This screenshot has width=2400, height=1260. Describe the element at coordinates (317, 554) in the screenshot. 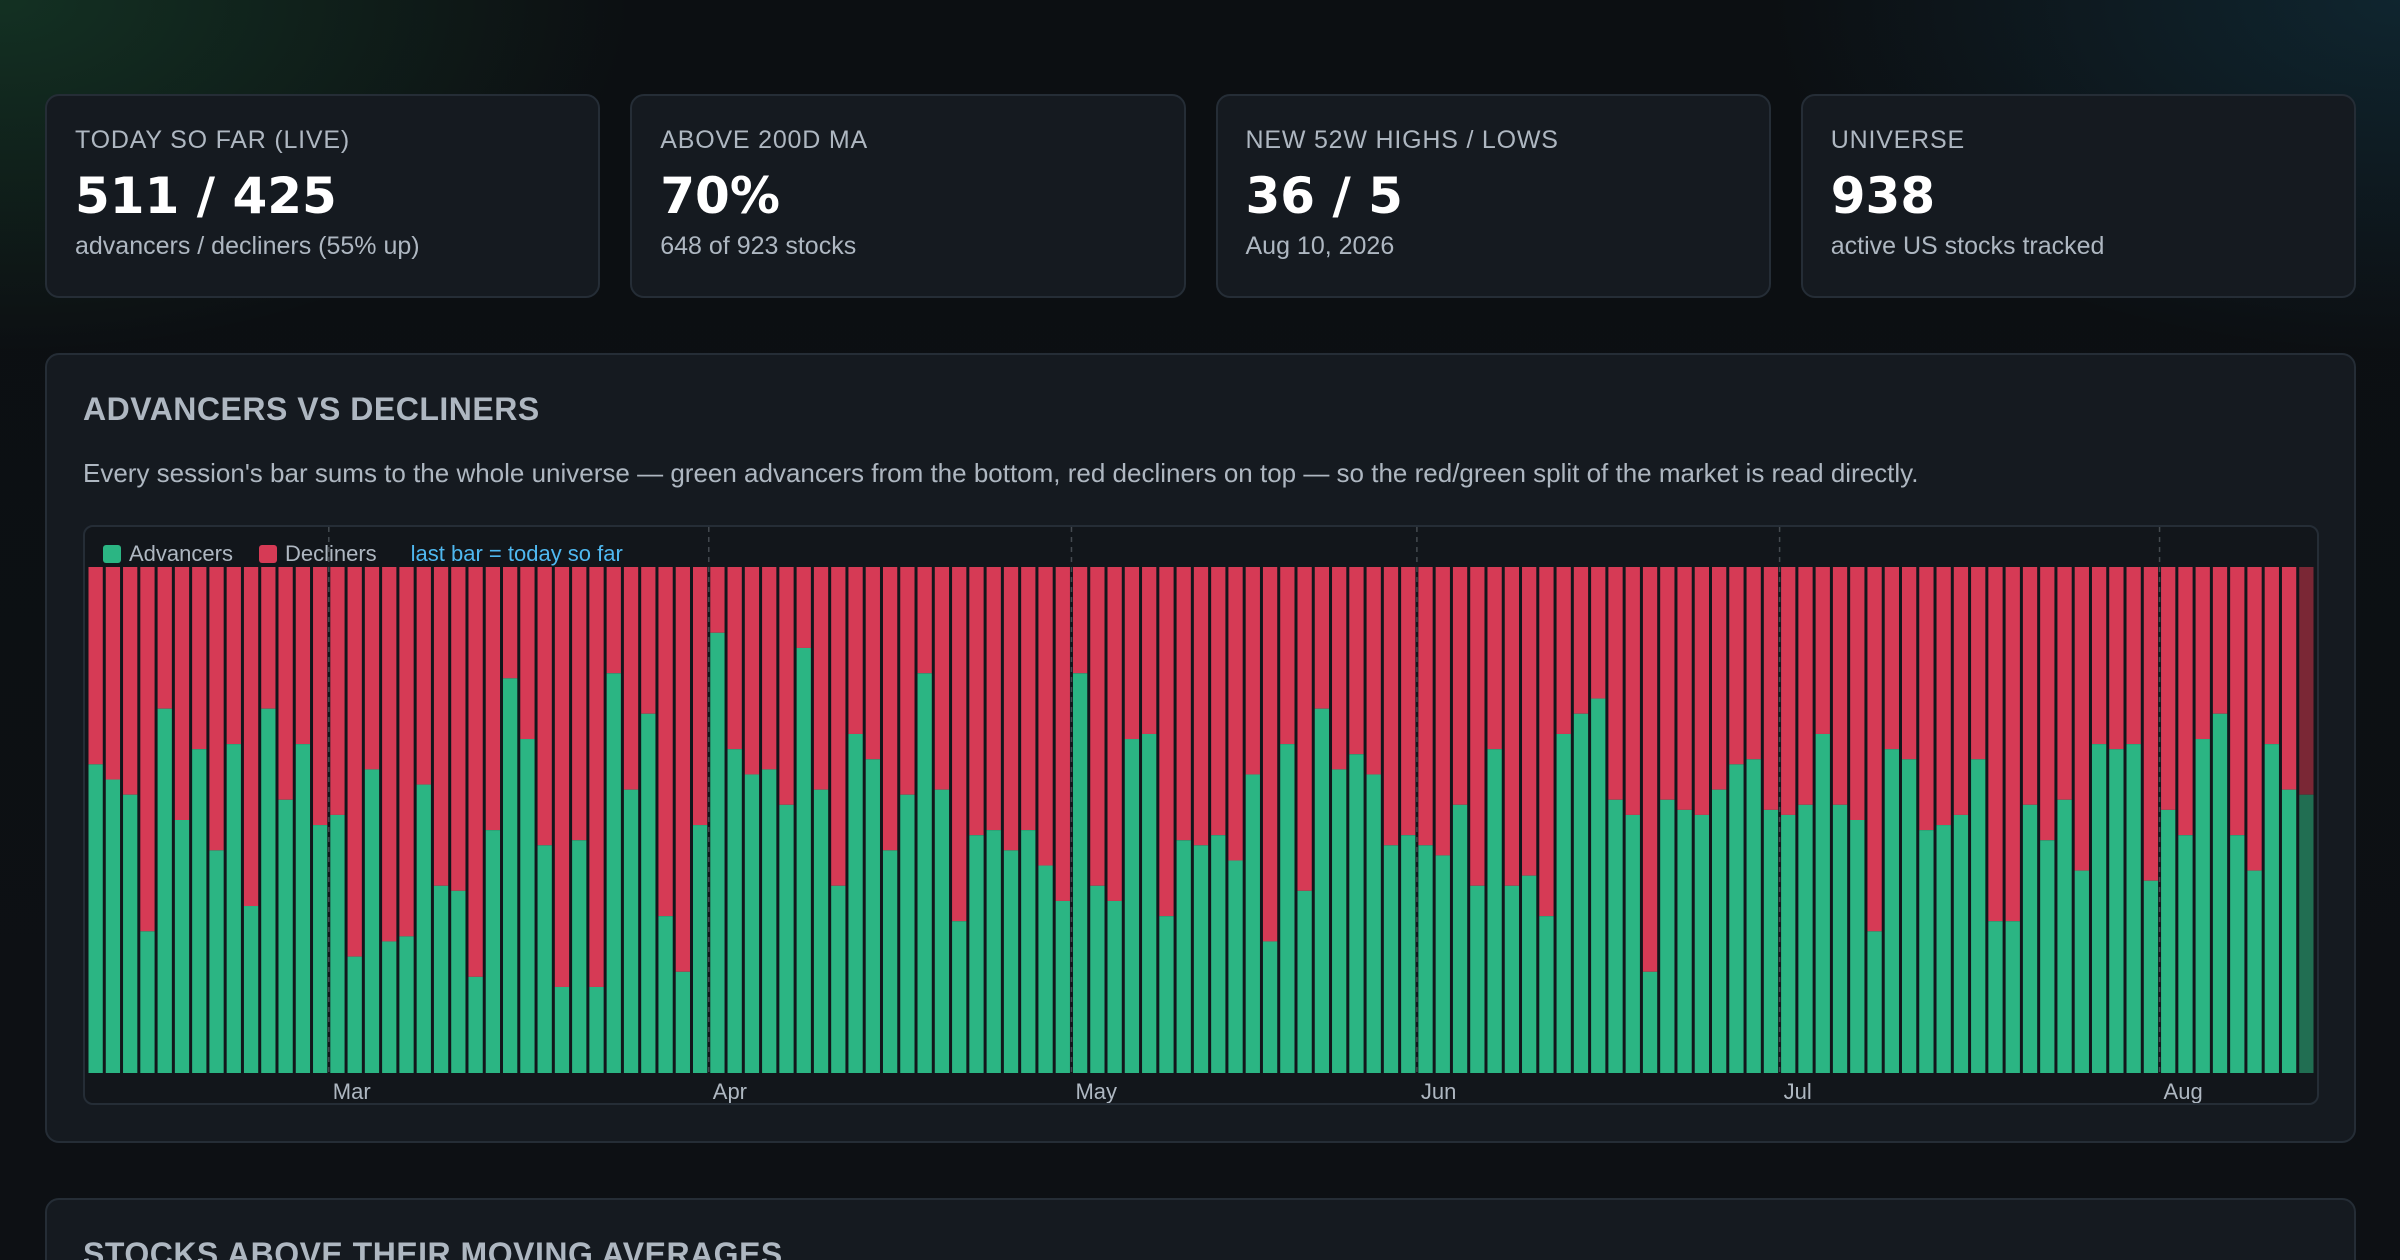

I see `legend-item-decliners: Decliners` at that location.